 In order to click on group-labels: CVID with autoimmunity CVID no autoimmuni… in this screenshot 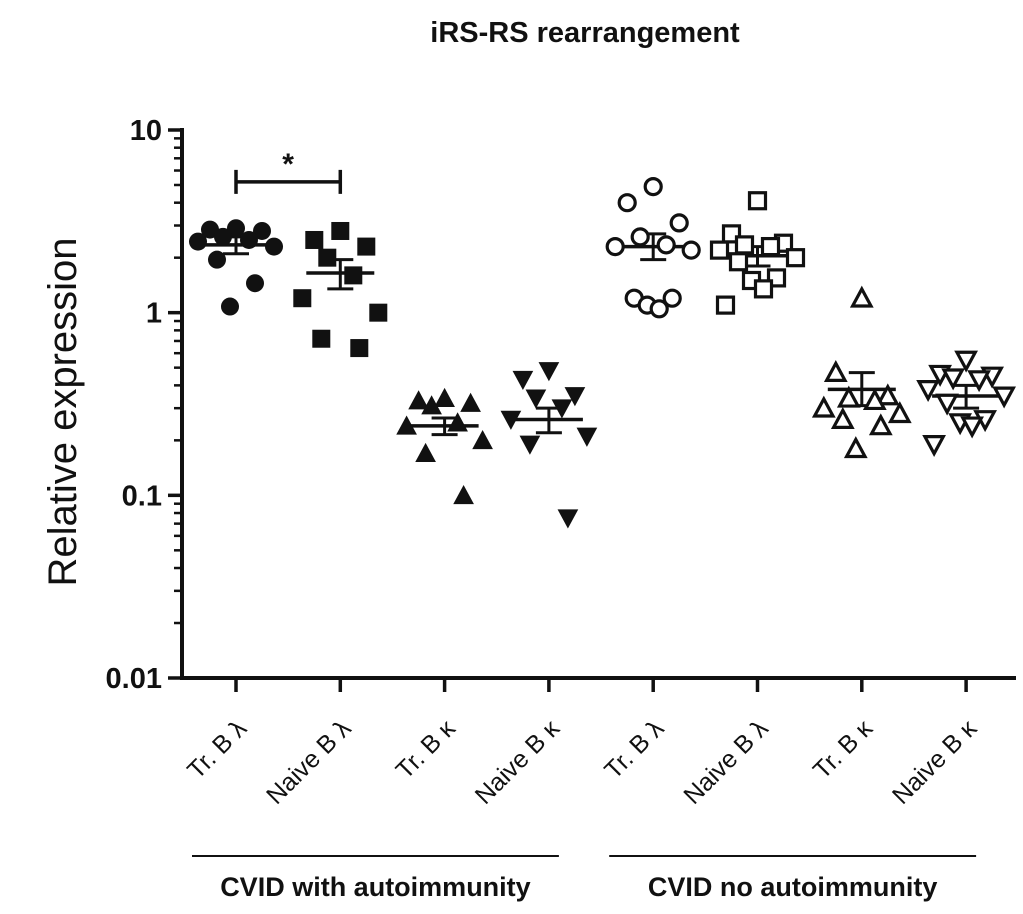, I will do `click(584, 878)`.